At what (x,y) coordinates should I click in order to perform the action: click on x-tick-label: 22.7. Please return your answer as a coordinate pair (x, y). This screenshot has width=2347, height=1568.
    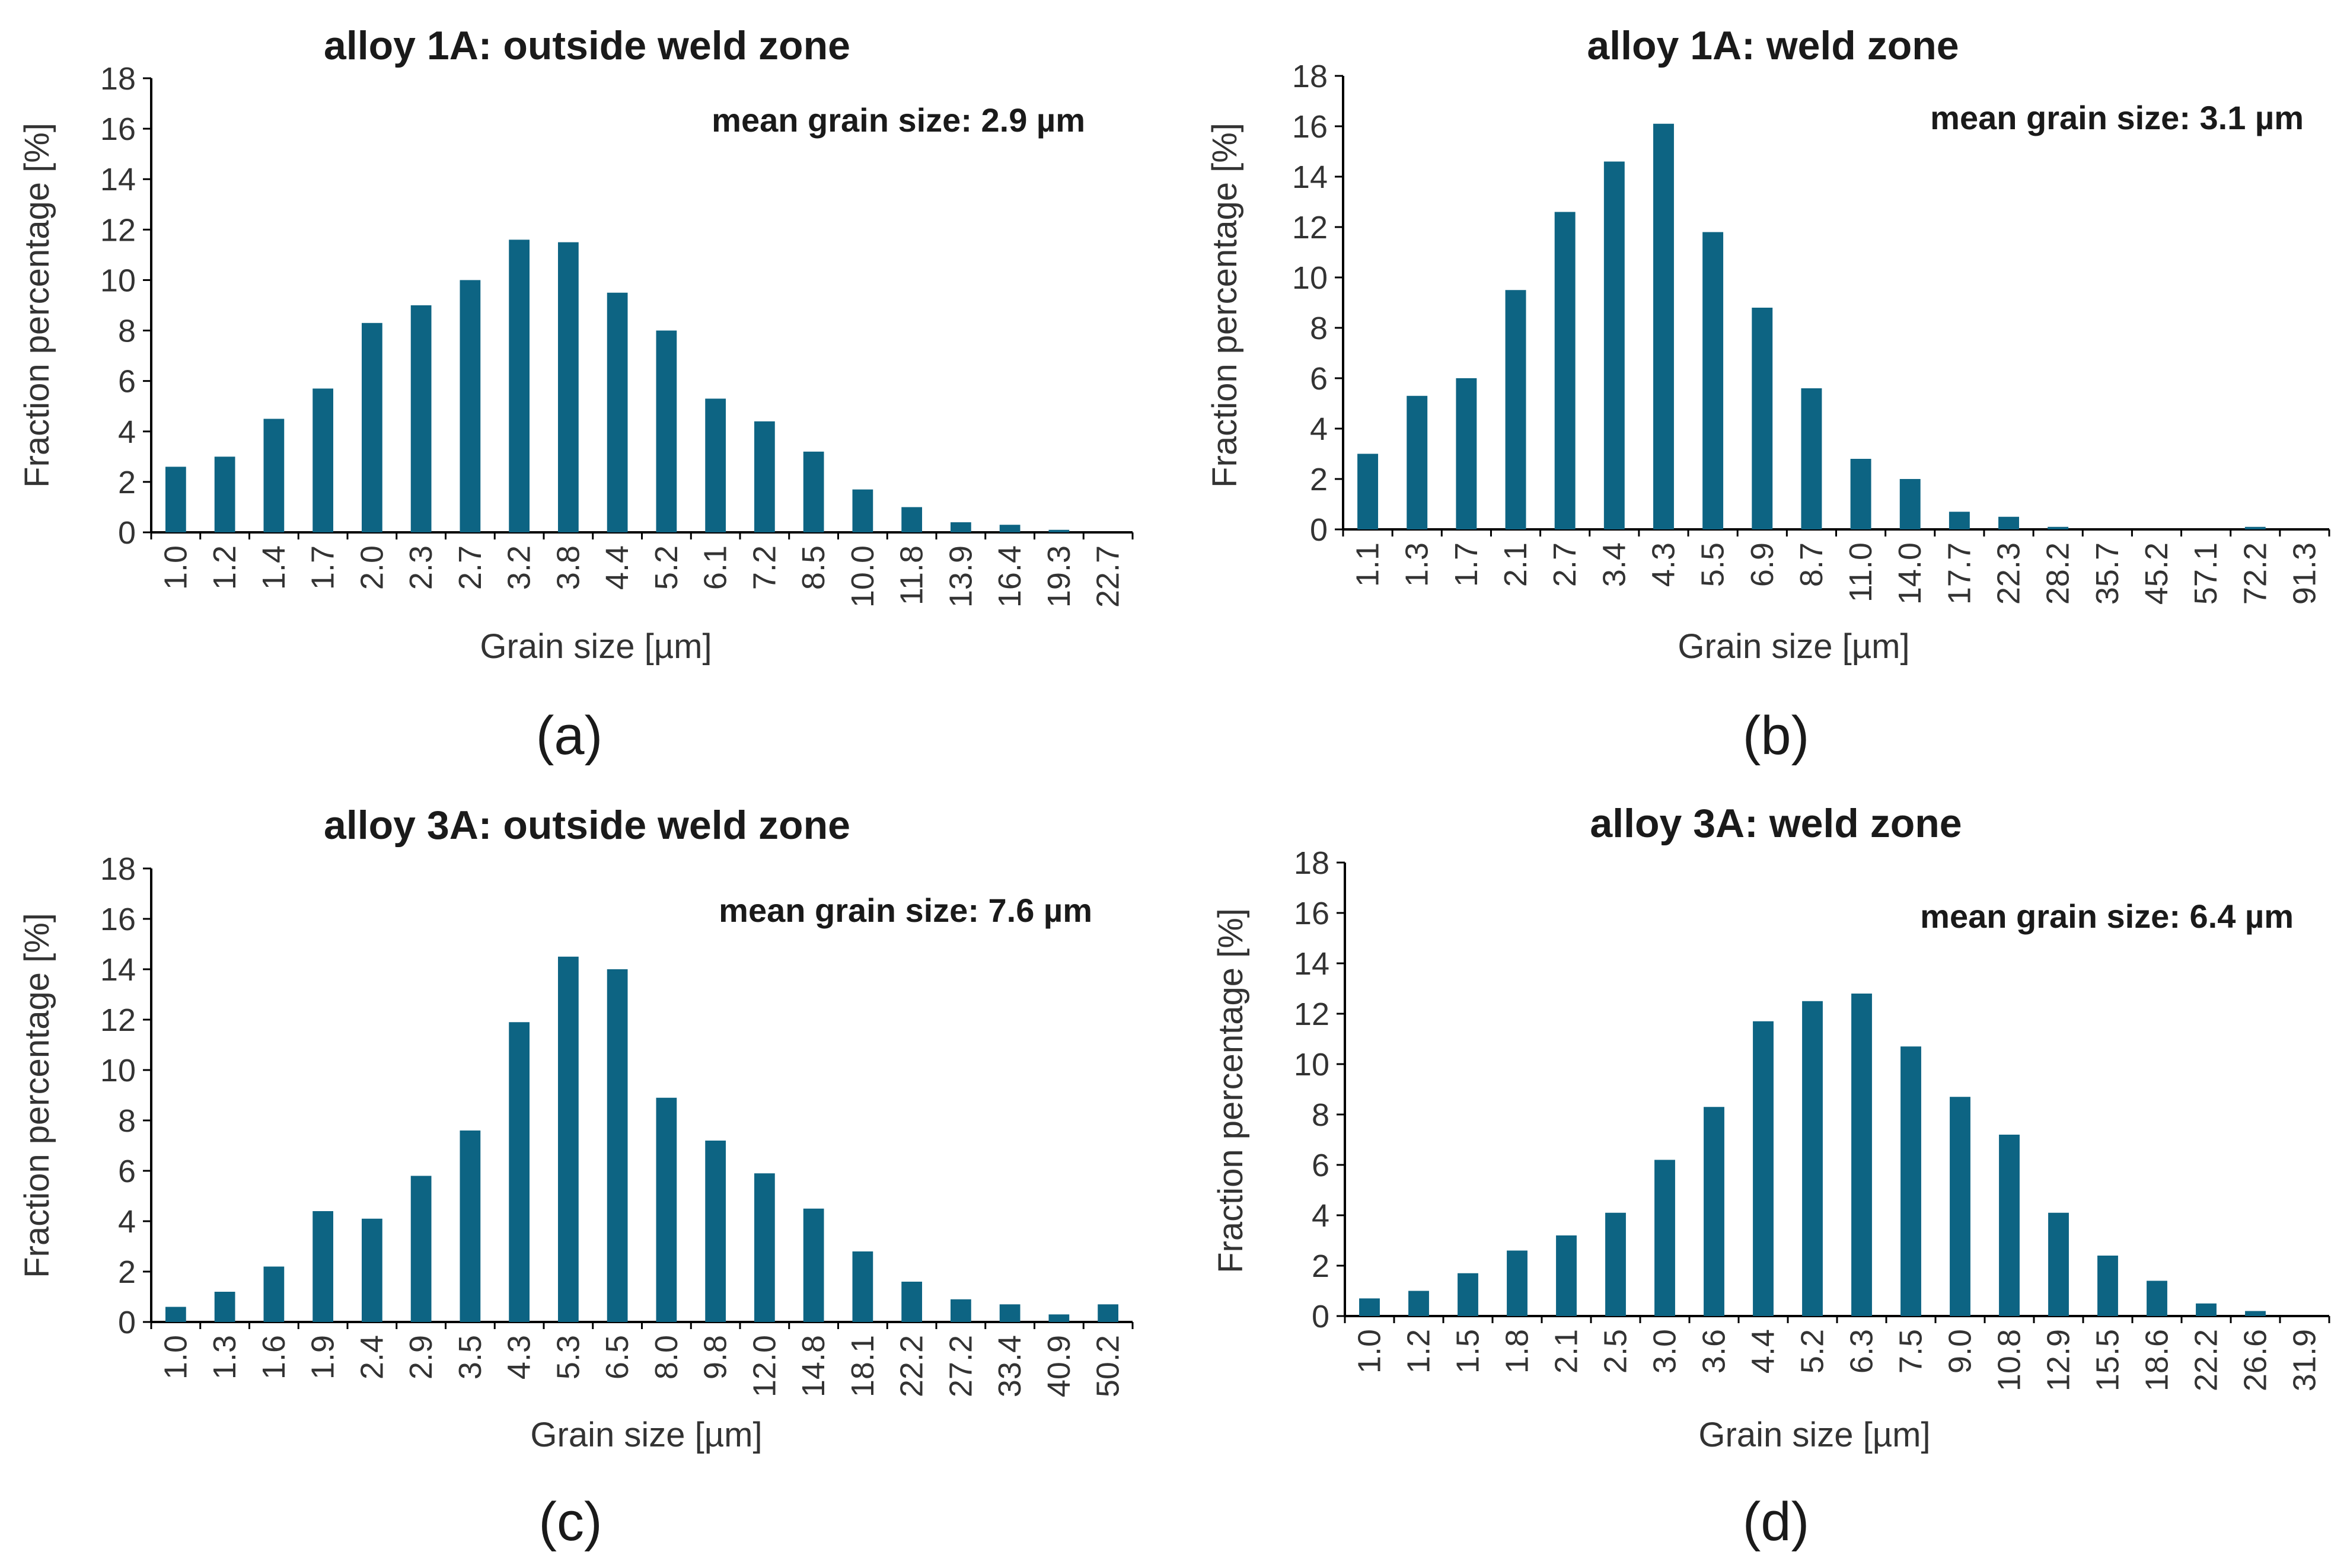
    Looking at the image, I should click on (1108, 576).